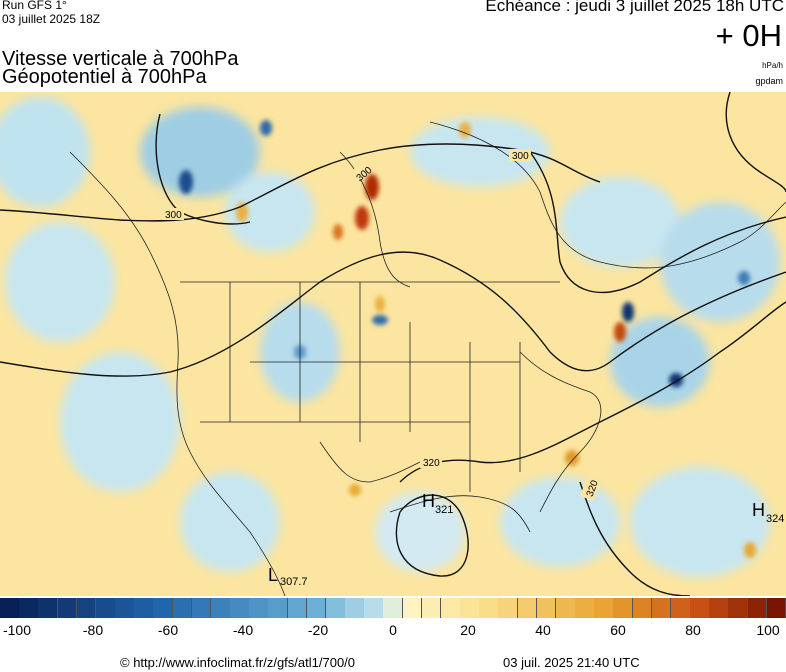 This screenshot has width=786, height=672. I want to click on scale-tick-label: -20, so click(318, 630).